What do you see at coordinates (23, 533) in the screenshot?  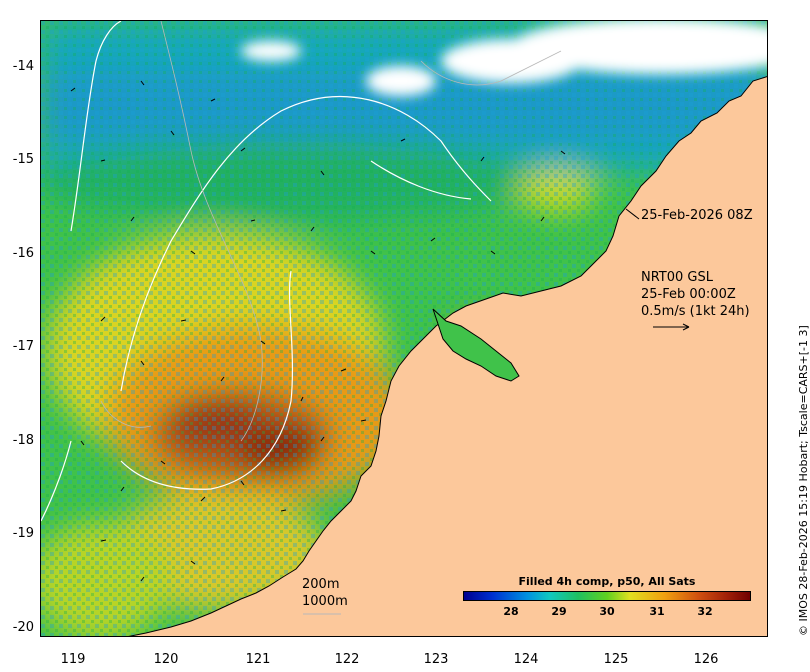 I see `y-axis-label: -19` at bounding box center [23, 533].